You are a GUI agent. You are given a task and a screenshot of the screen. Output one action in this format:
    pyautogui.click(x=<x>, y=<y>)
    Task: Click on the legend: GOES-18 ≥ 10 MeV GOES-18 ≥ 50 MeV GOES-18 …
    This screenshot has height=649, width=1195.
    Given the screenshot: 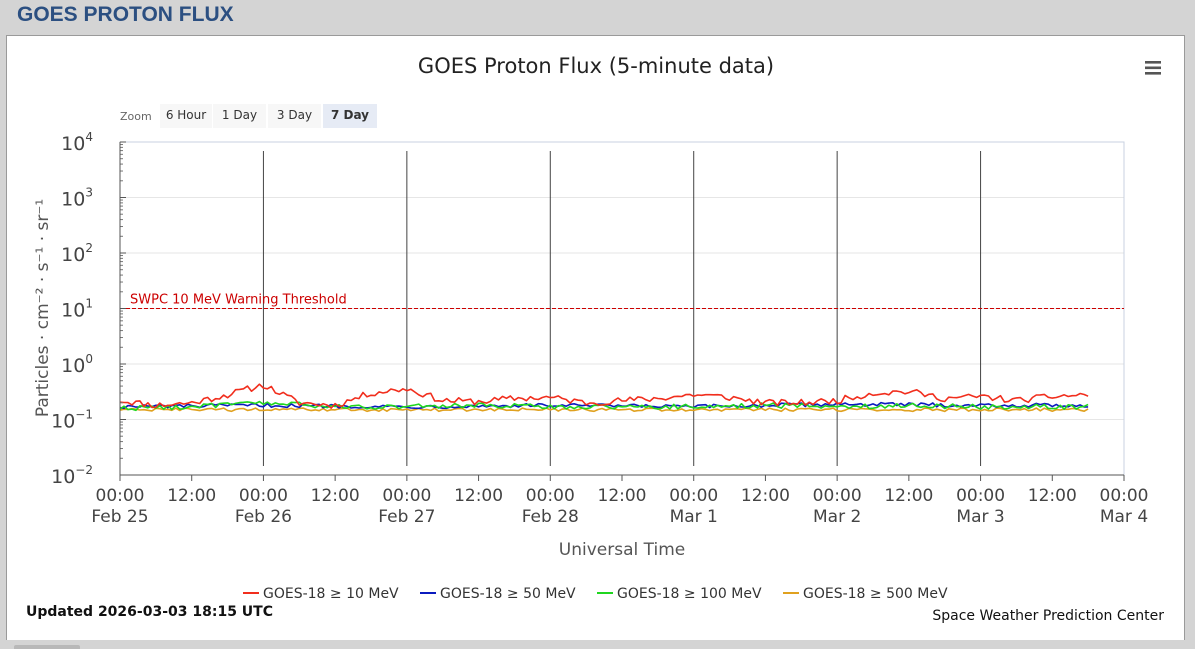 What is the action you would take?
    pyautogui.click(x=595, y=594)
    